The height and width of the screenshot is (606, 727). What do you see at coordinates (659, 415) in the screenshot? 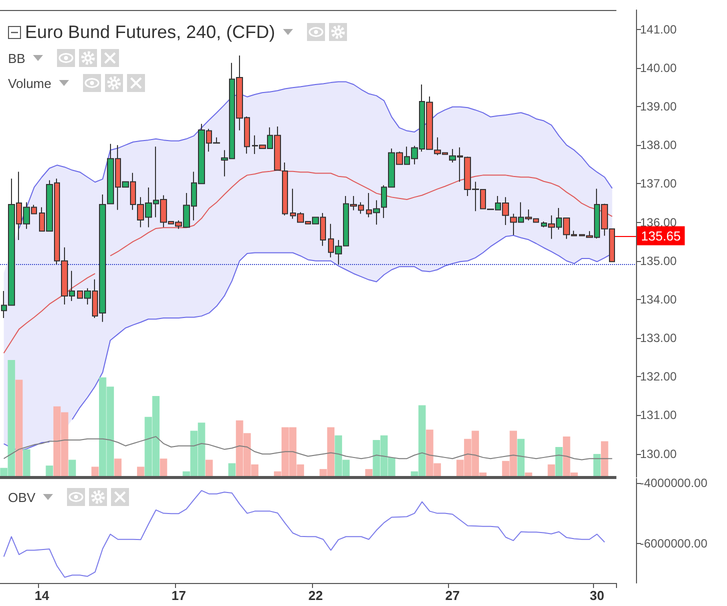
I see `y-tick-label: 131.00` at bounding box center [659, 415].